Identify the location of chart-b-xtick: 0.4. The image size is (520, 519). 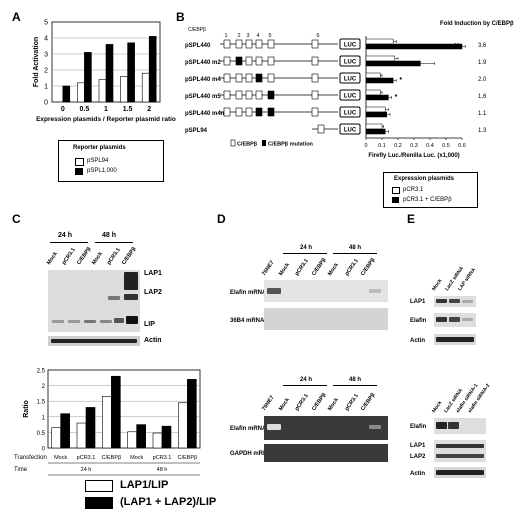
(430, 146).